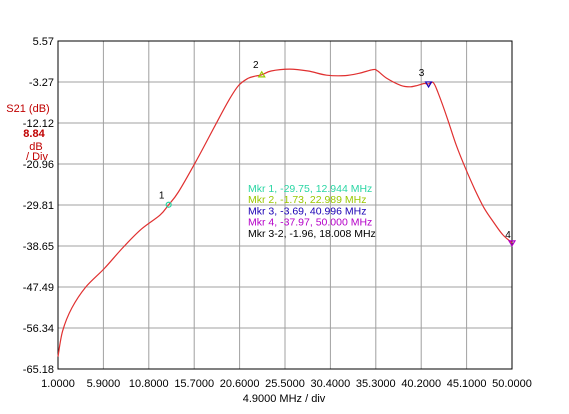  I want to click on x-tick-label: 45.1000, so click(467, 384).